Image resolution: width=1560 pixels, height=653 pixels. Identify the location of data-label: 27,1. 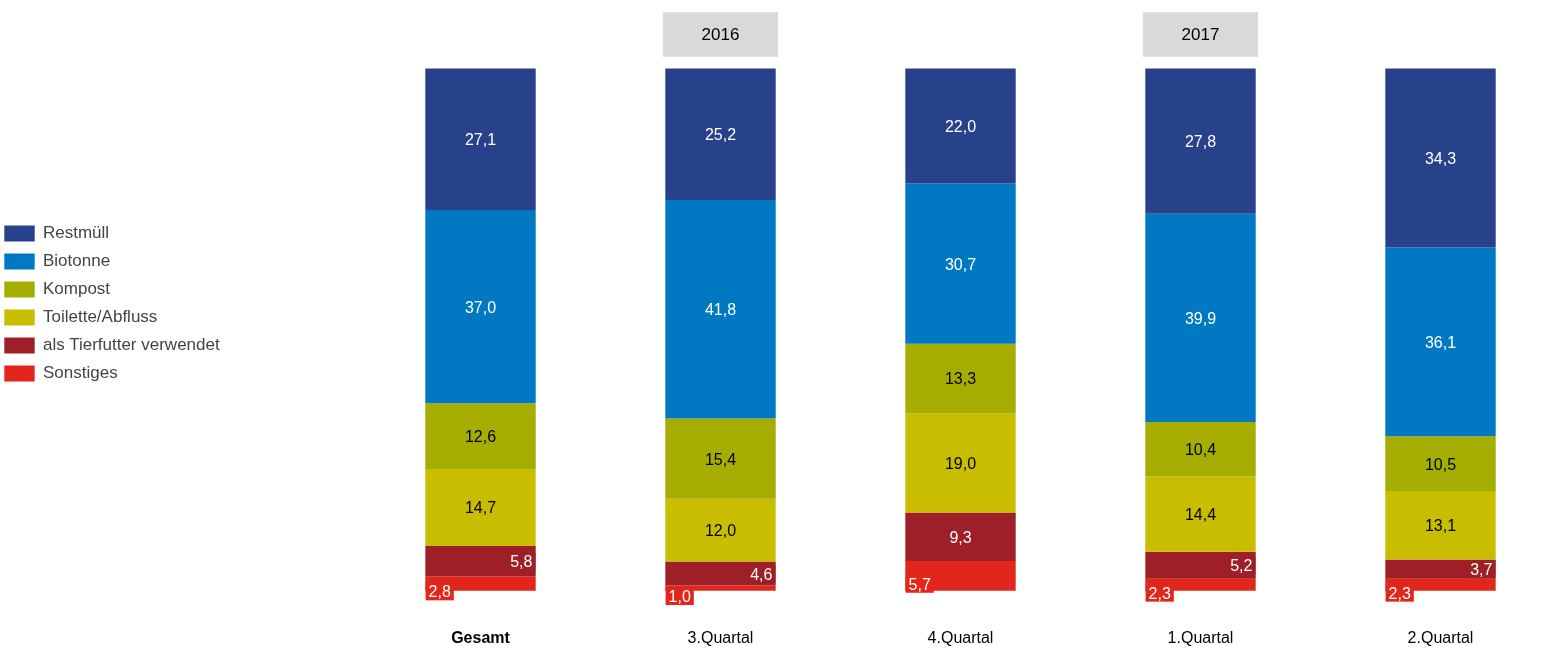
(480, 140).